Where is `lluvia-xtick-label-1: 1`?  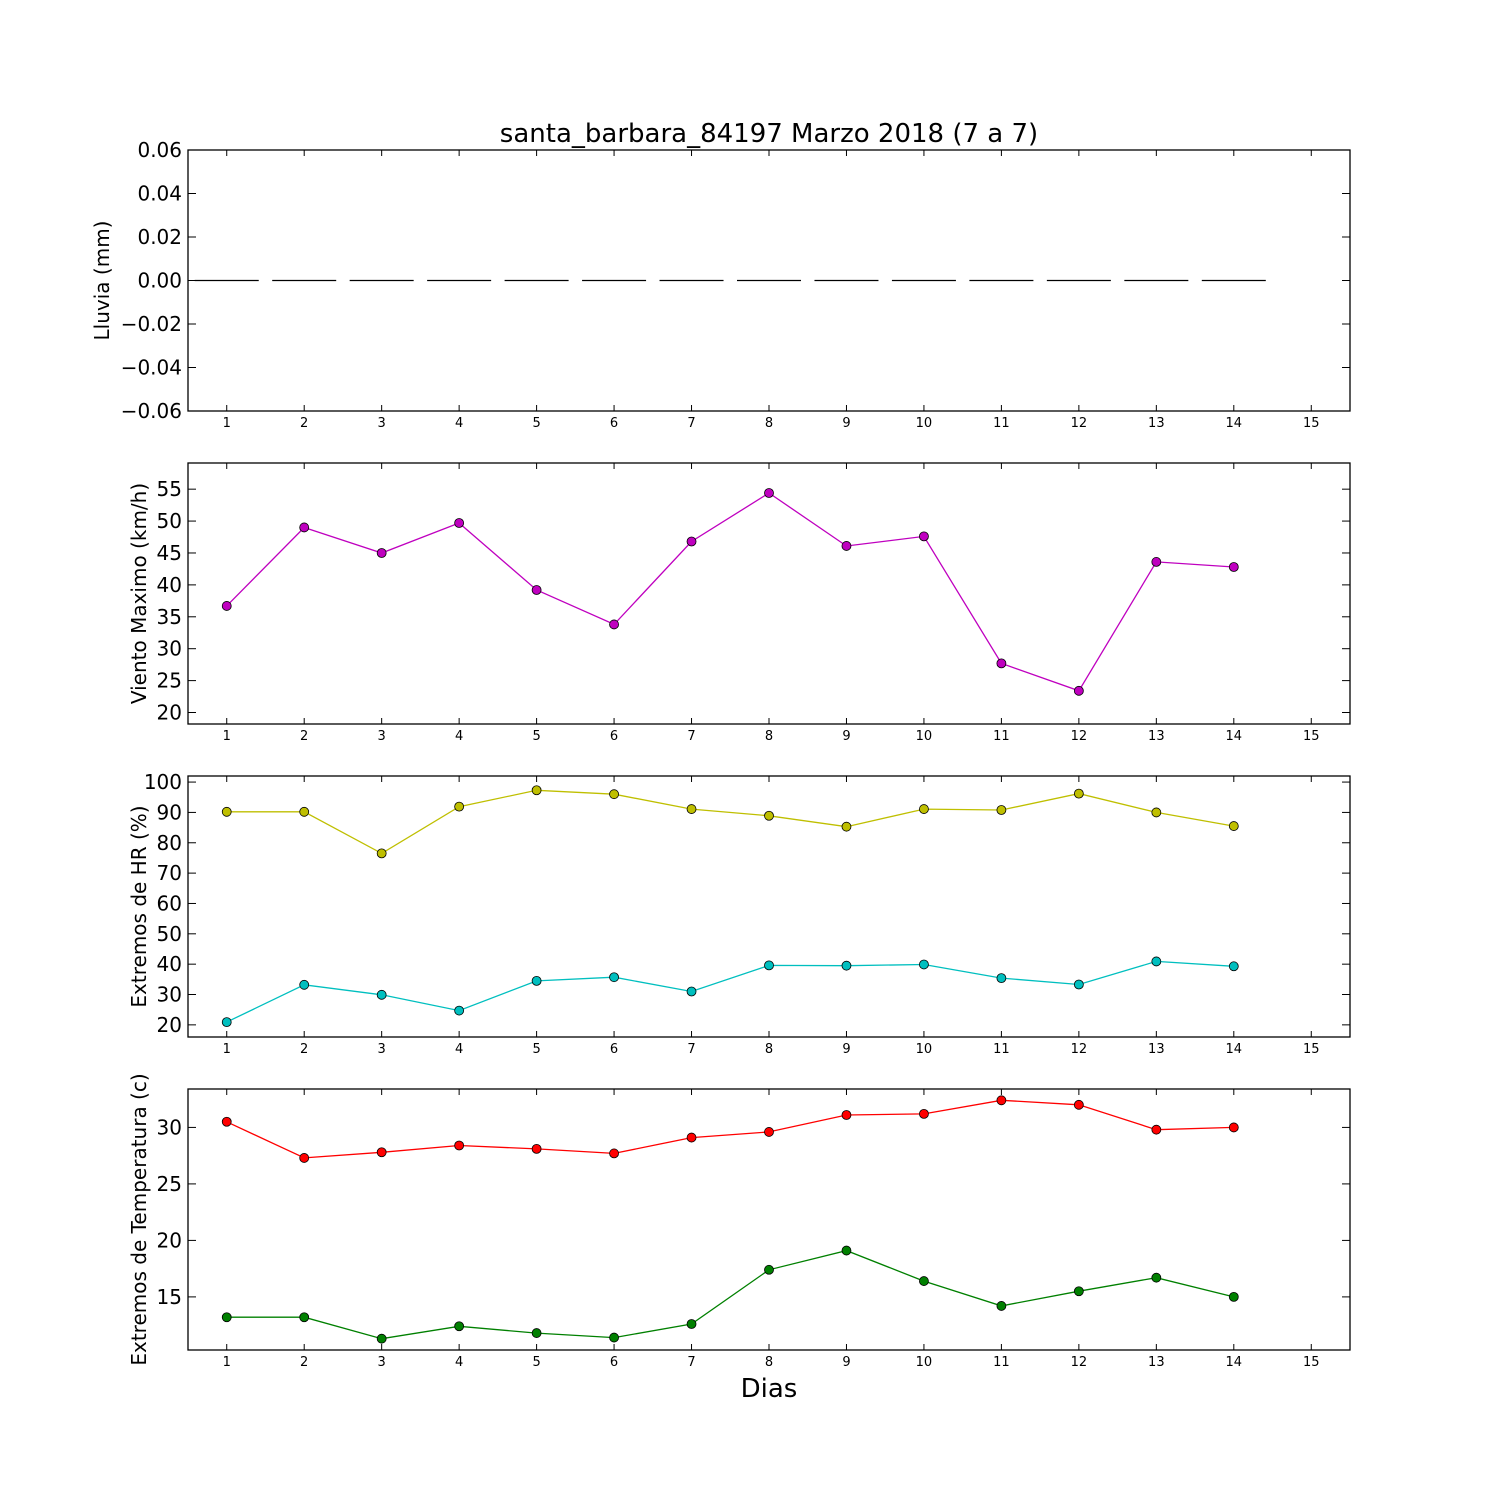 lluvia-xtick-label-1: 1 is located at coordinates (227, 423).